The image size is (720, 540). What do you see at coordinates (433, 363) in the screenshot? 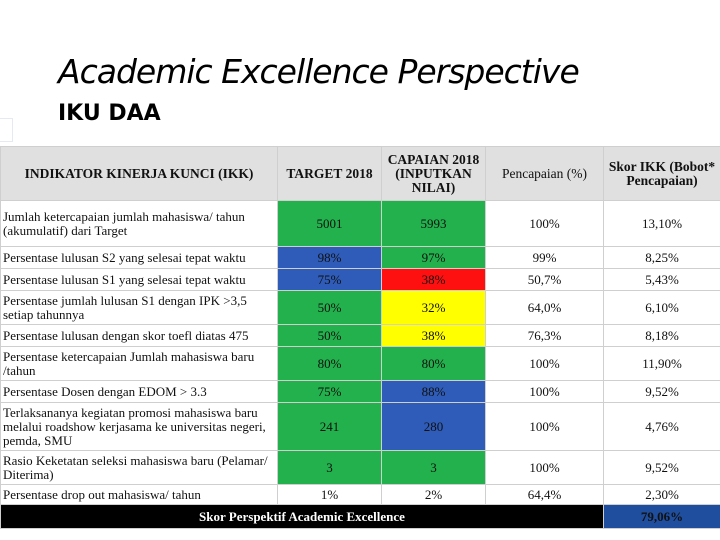
I see `achievement-cell: 80%` at bounding box center [433, 363].